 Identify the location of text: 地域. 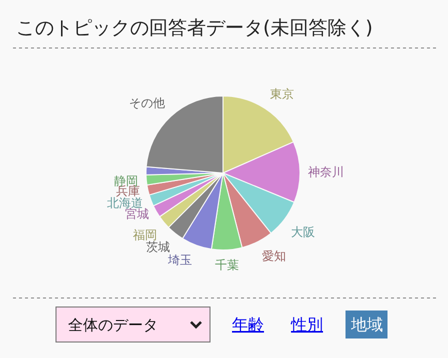
(366, 324).